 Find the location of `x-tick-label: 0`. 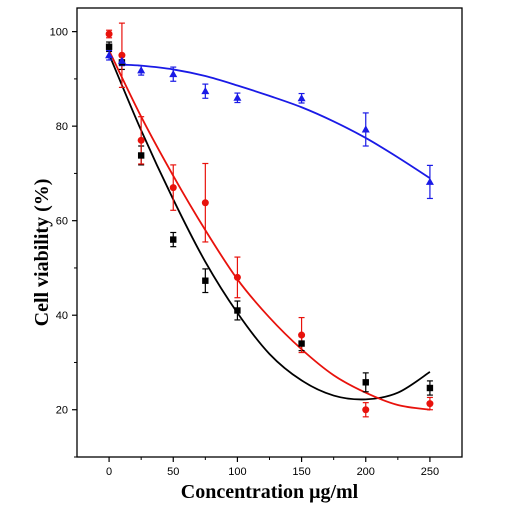

x-tick-label: 0 is located at coordinates (109, 472).